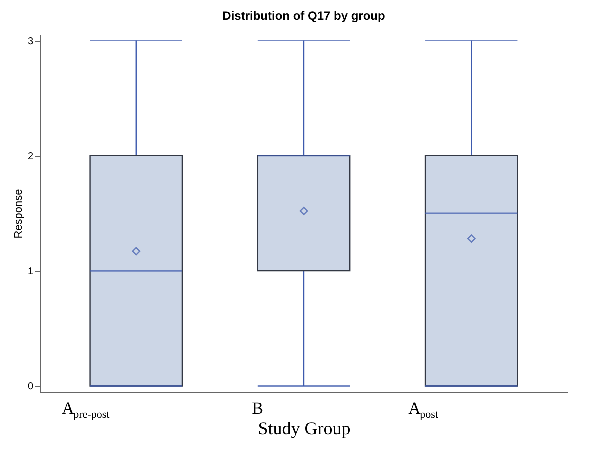 The width and height of the screenshot is (600, 459). What do you see at coordinates (31, 387) in the screenshot?
I see `y-tick-label: 0` at bounding box center [31, 387].